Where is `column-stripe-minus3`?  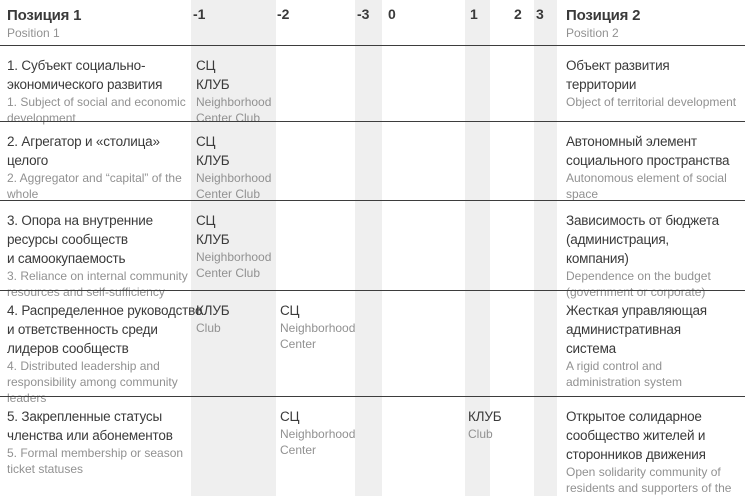 column-stripe-minus3 is located at coordinates (368, 248).